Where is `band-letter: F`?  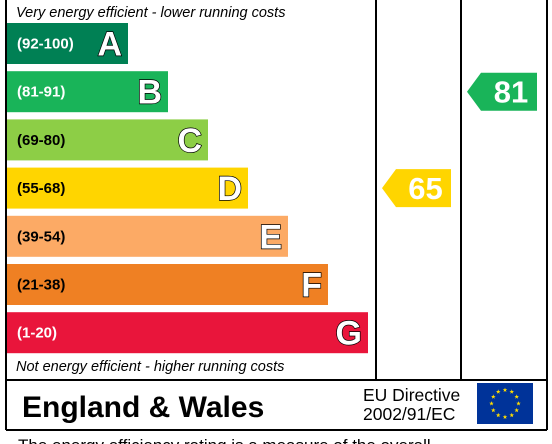
band-letter: F is located at coordinates (311, 286).